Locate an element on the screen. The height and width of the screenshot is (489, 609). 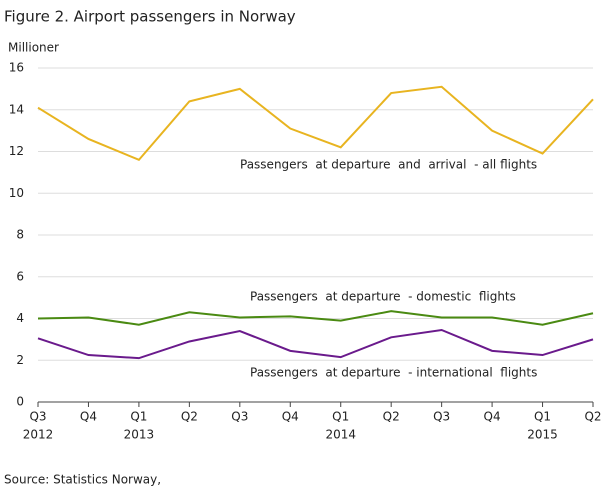
x-year-label: 2012 is located at coordinates (38, 435).